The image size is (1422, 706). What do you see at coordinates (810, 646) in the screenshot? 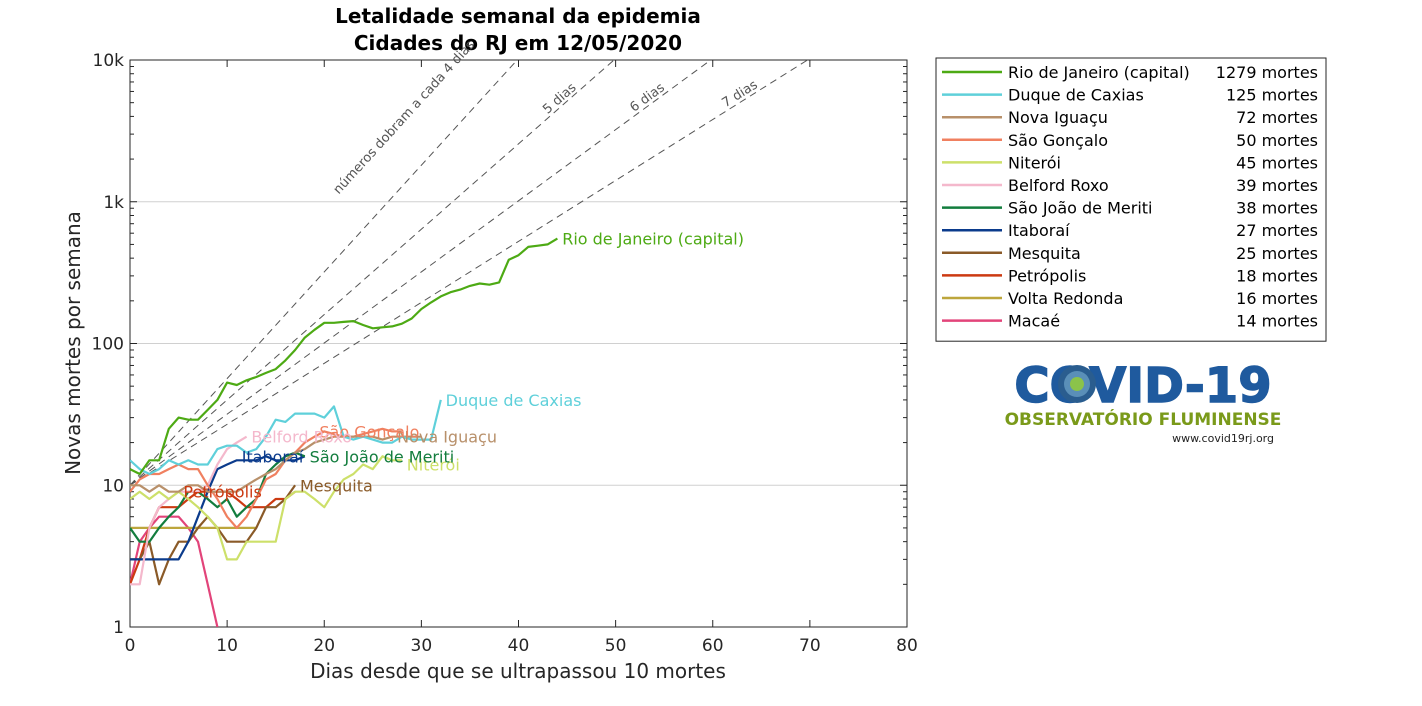
I see `x-tick-label: 70` at bounding box center [810, 646].